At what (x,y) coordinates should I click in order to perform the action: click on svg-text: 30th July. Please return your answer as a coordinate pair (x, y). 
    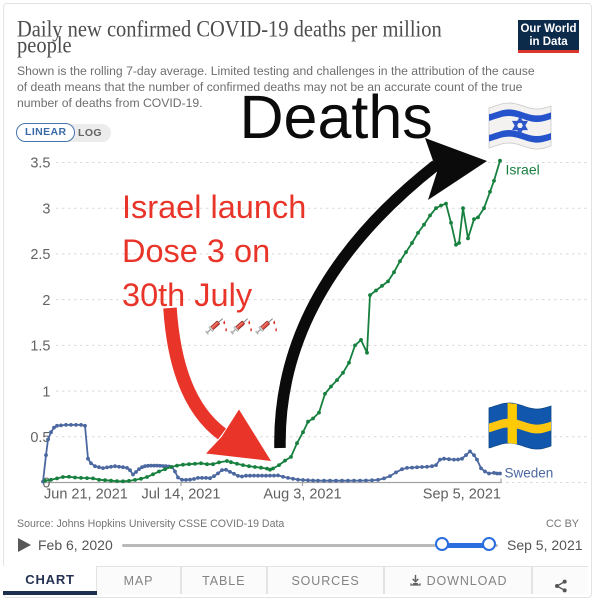
    Looking at the image, I should click on (187, 295).